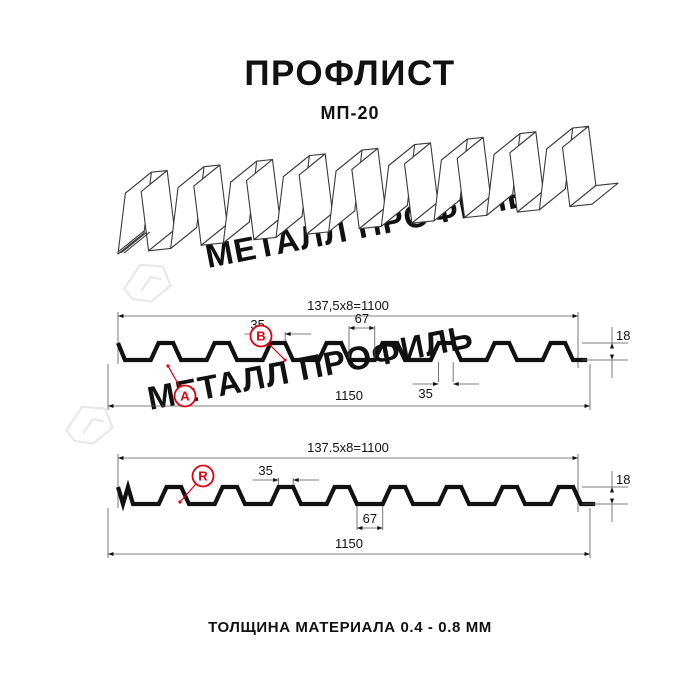 The width and height of the screenshot is (700, 700). I want to click on callout-label: R, so click(203, 476).